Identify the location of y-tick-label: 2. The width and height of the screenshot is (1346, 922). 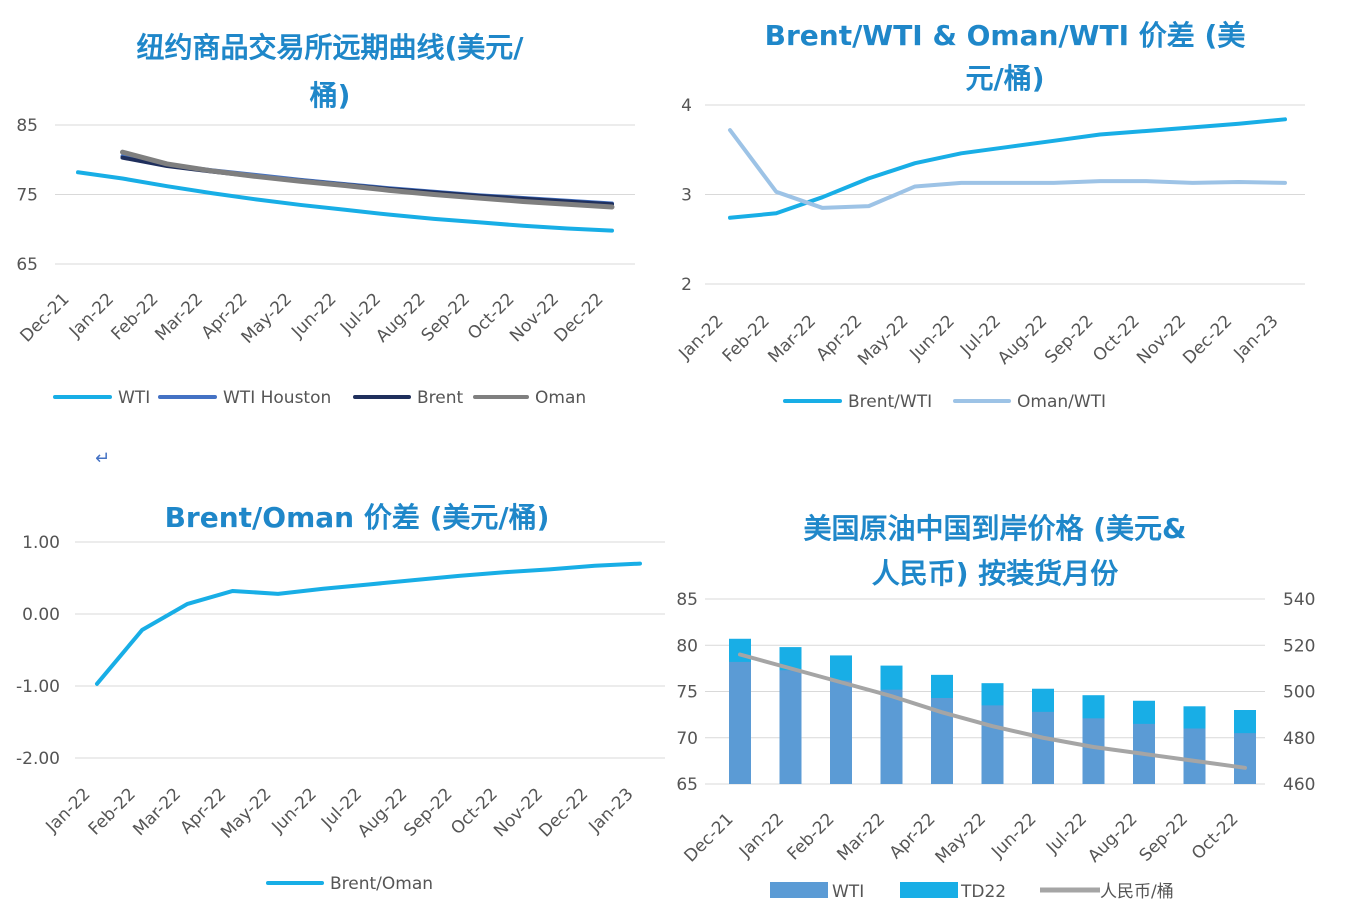
(686, 285).